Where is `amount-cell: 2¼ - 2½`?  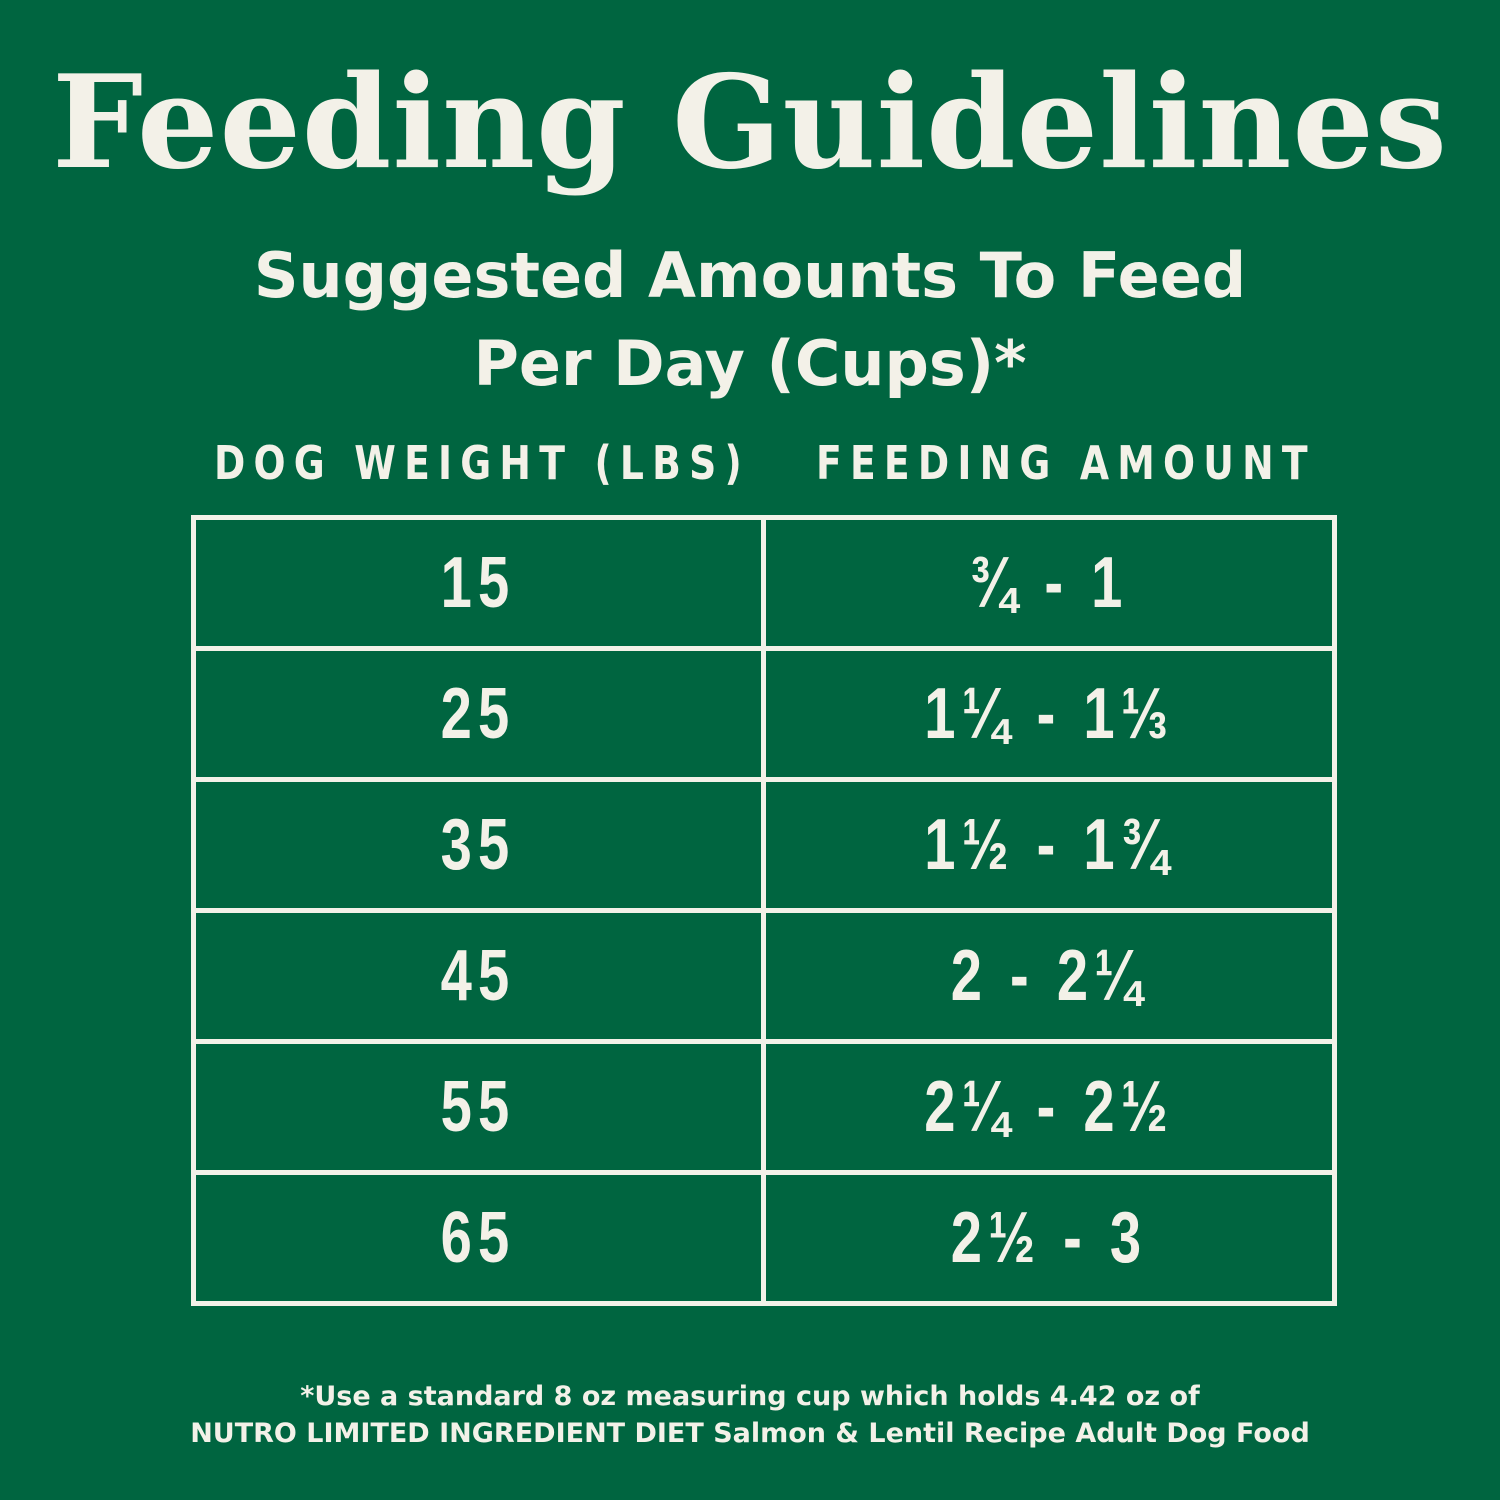
amount-cell: 2¼ - 2½ is located at coordinates (1049, 1107).